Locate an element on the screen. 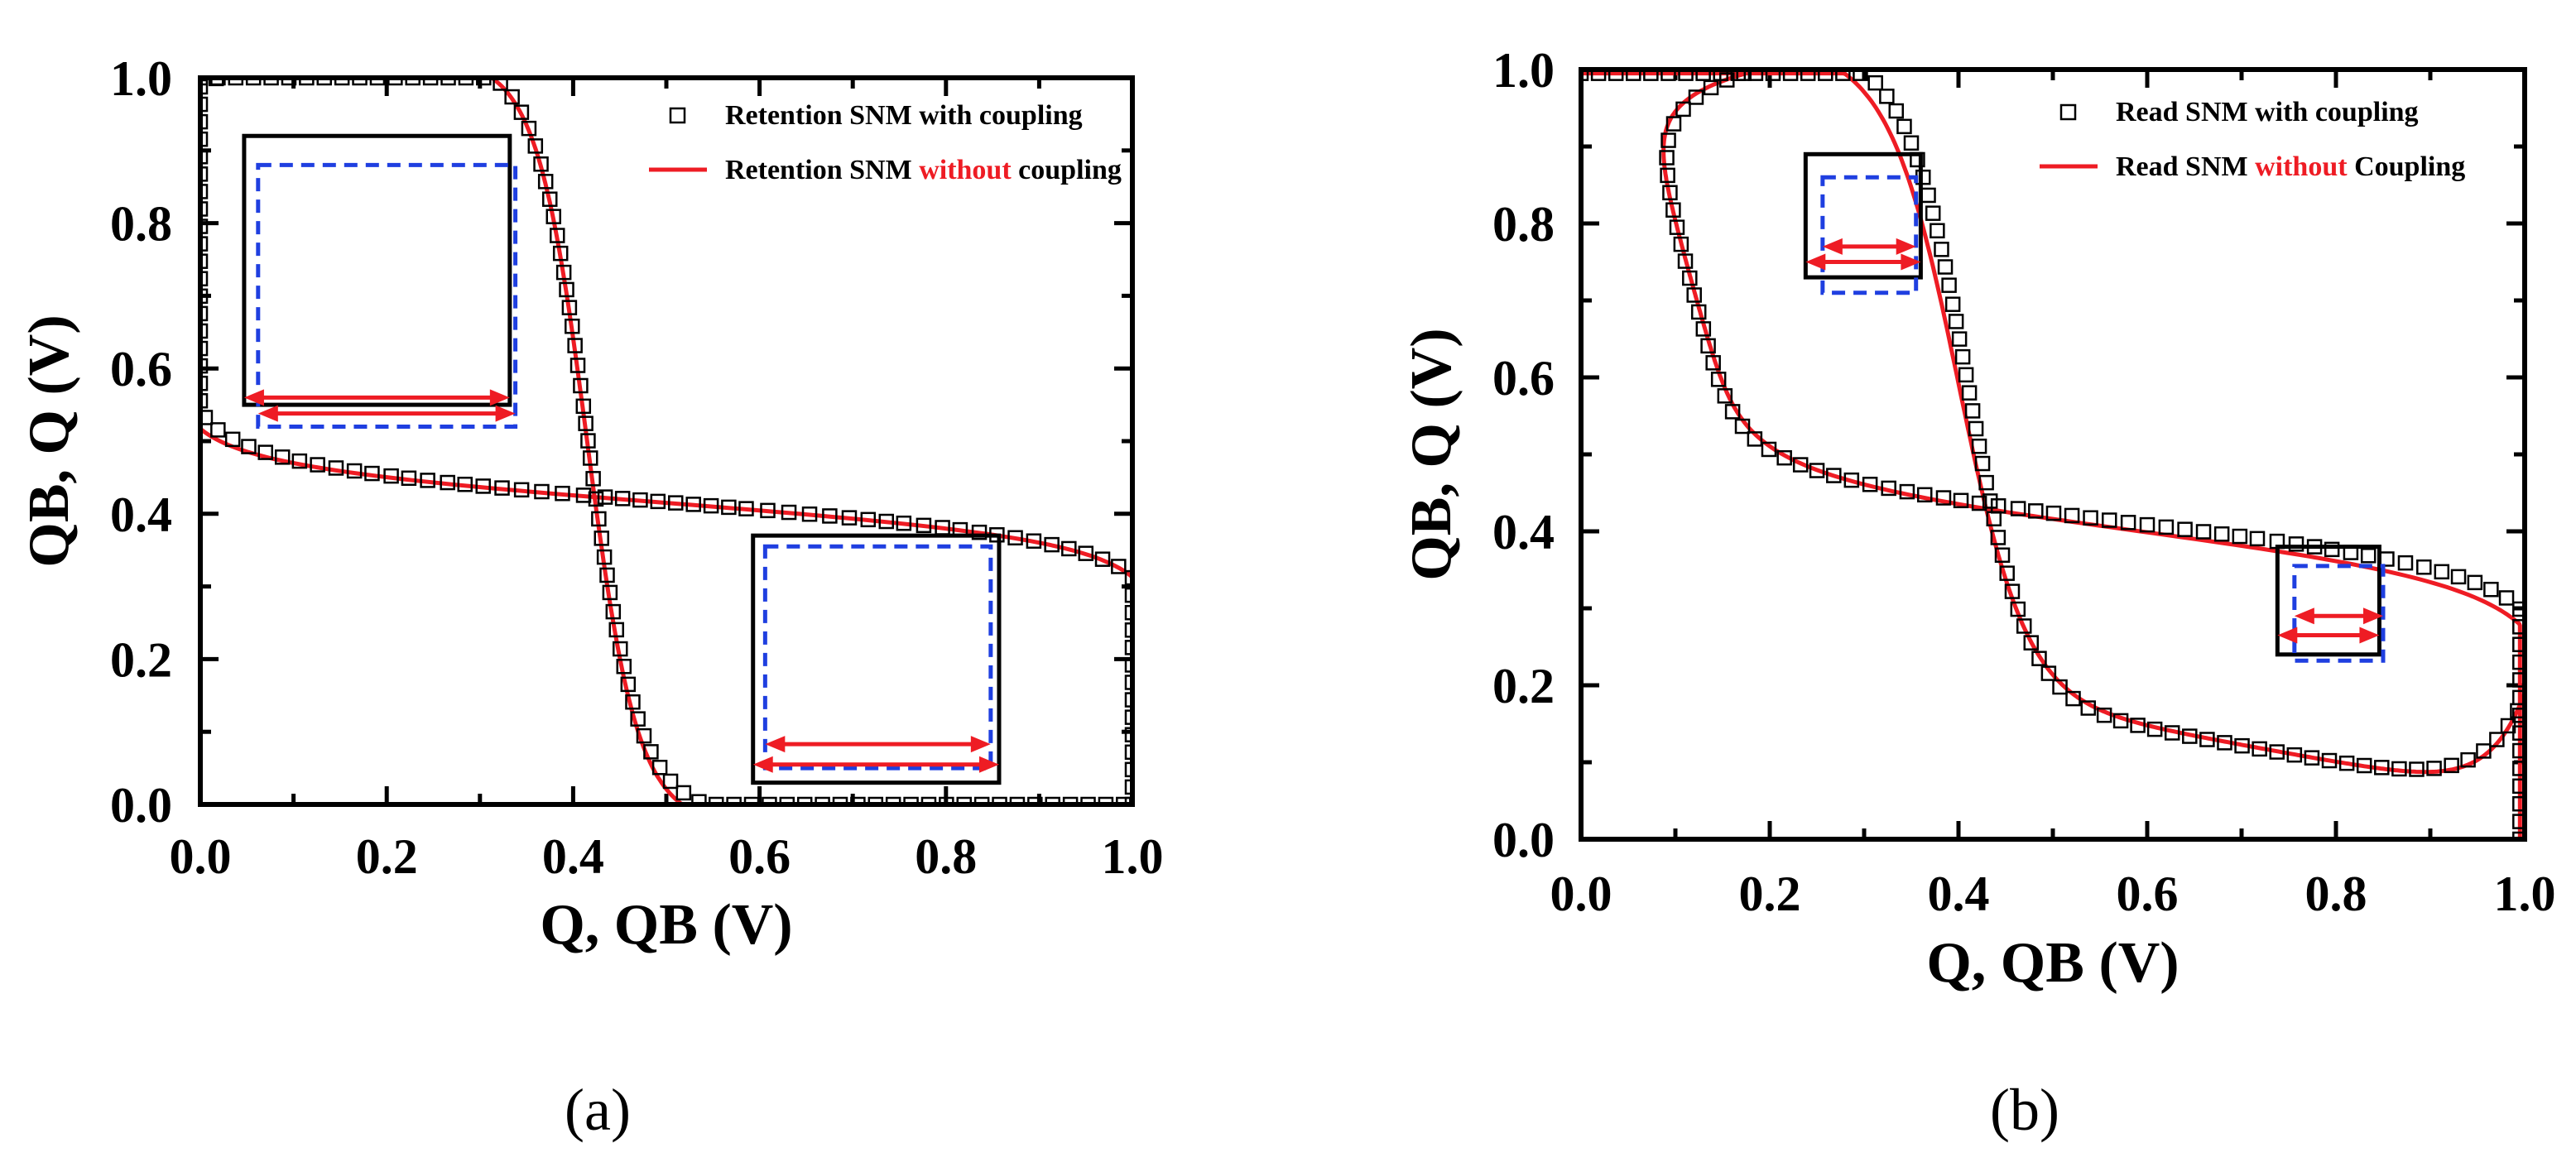 This screenshot has width=2576, height=1162. y-axis-title: QB, Q (V) is located at coordinates (1431, 454).